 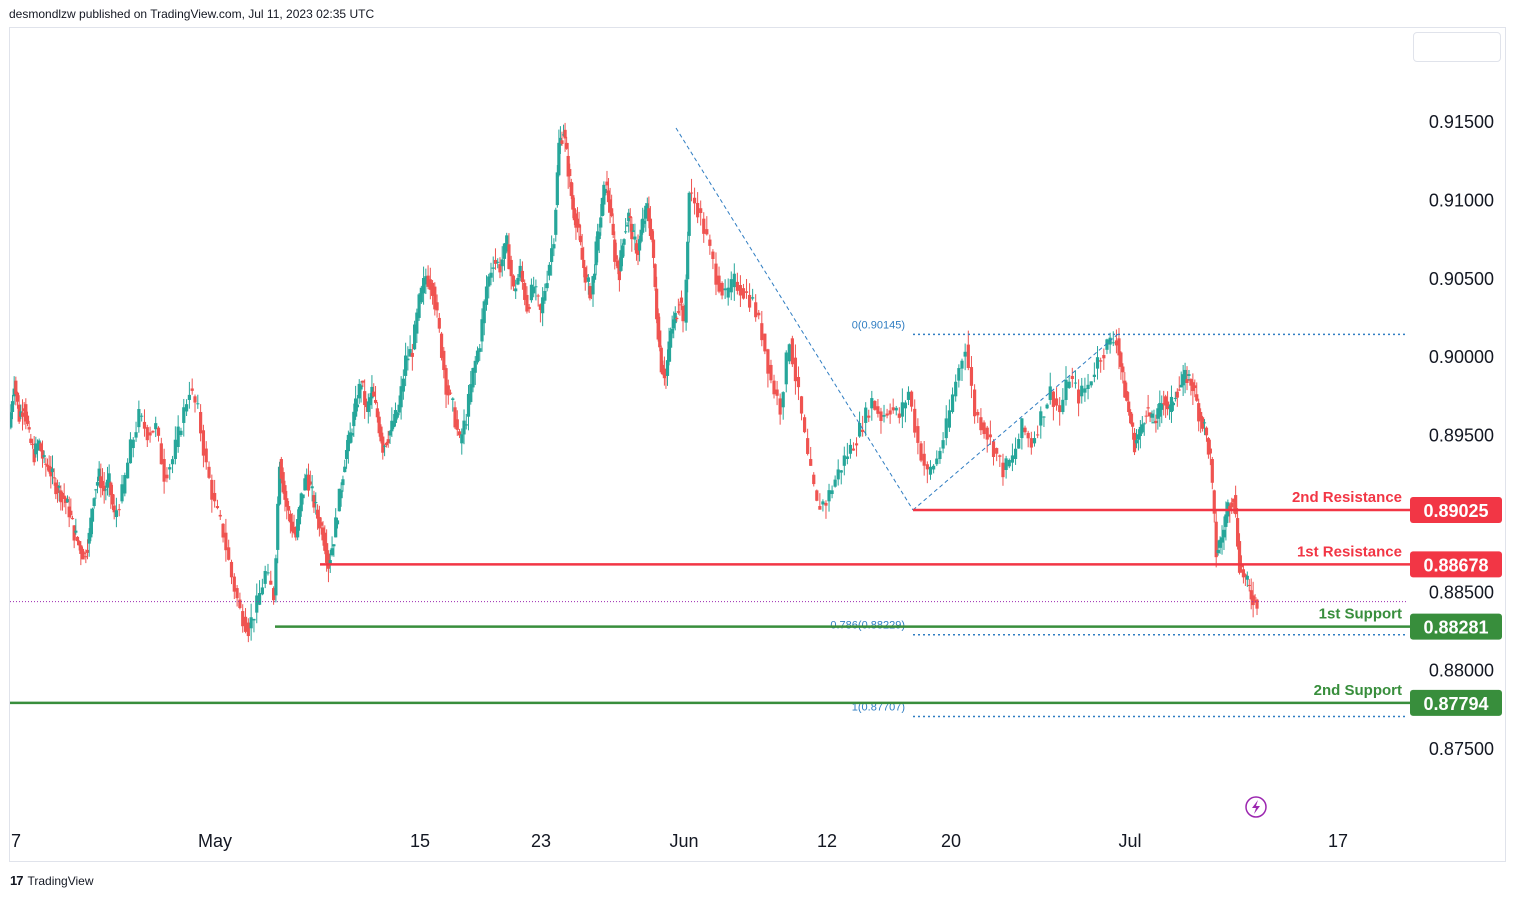 I want to click on tradingview-footer: 17 TradingView, so click(x=52, y=880).